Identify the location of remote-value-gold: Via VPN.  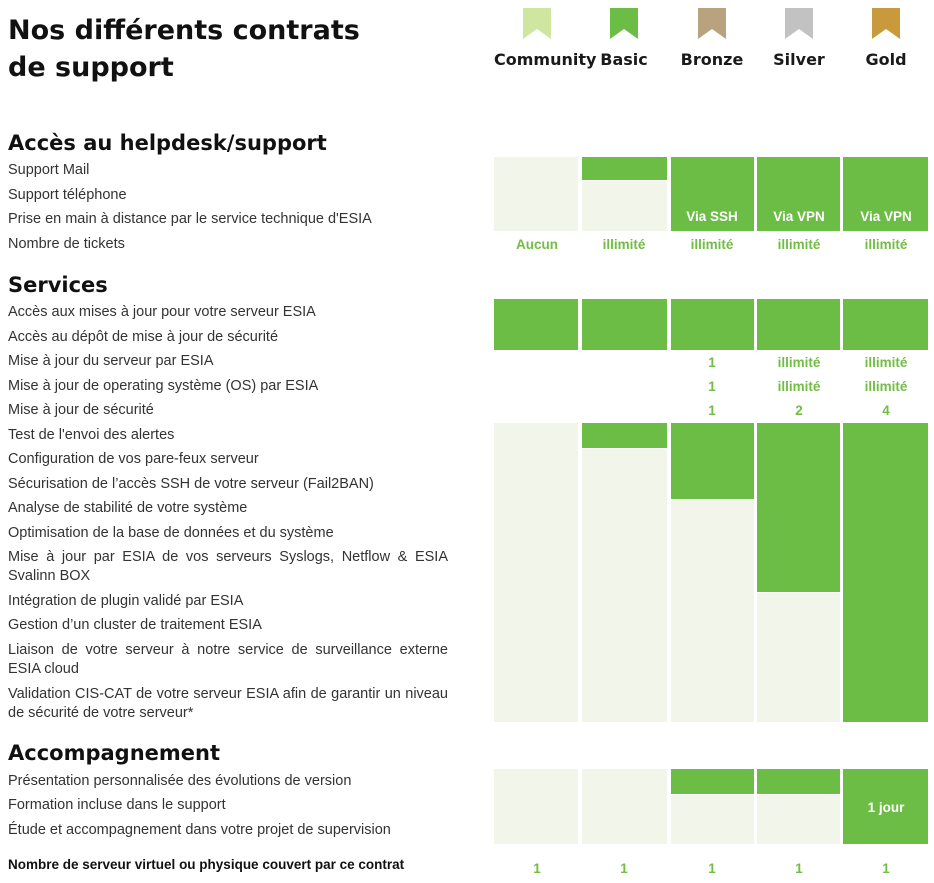
(886, 216).